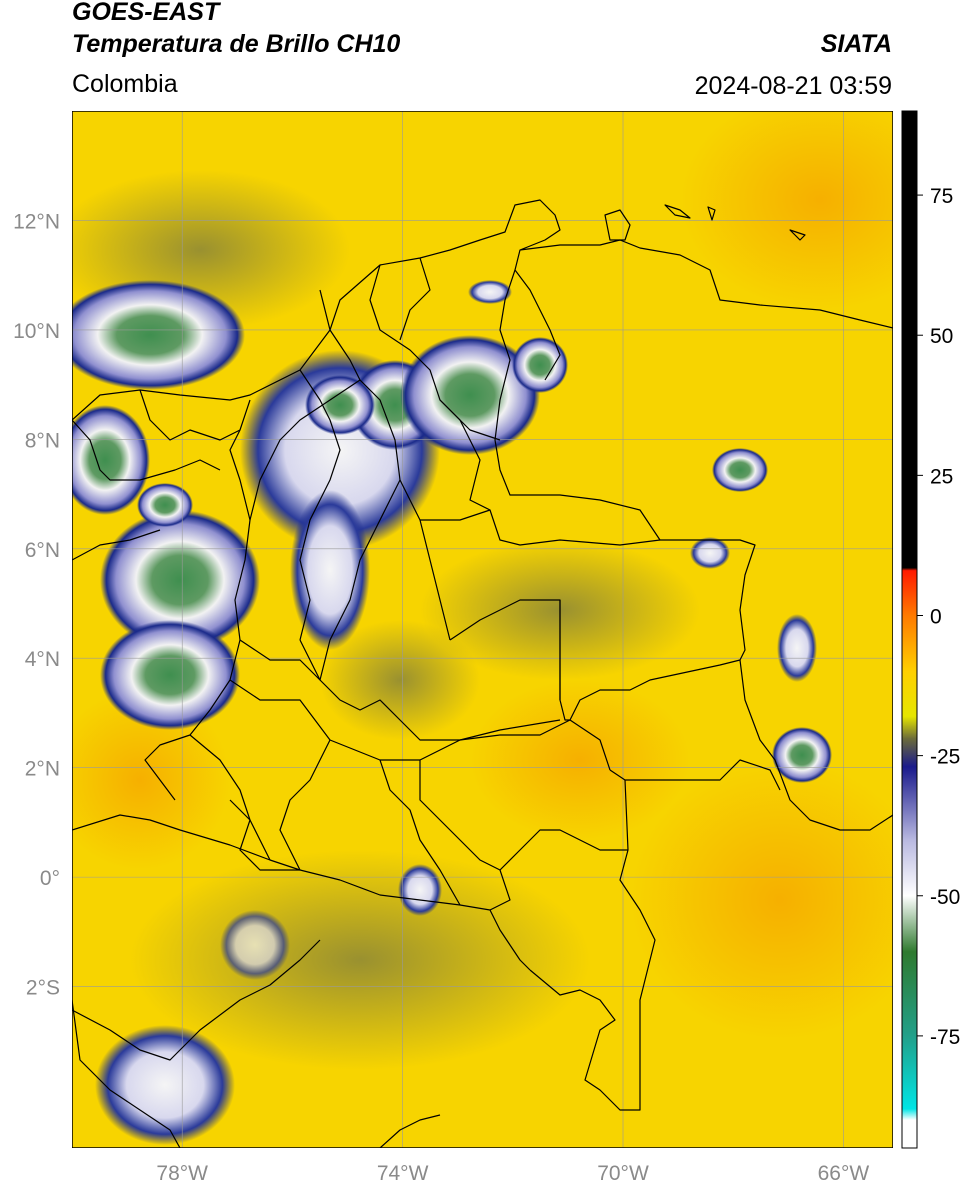 The width and height of the screenshot is (966, 1190). What do you see at coordinates (182, 1173) in the screenshot?
I see `lon-label: 78°W` at bounding box center [182, 1173].